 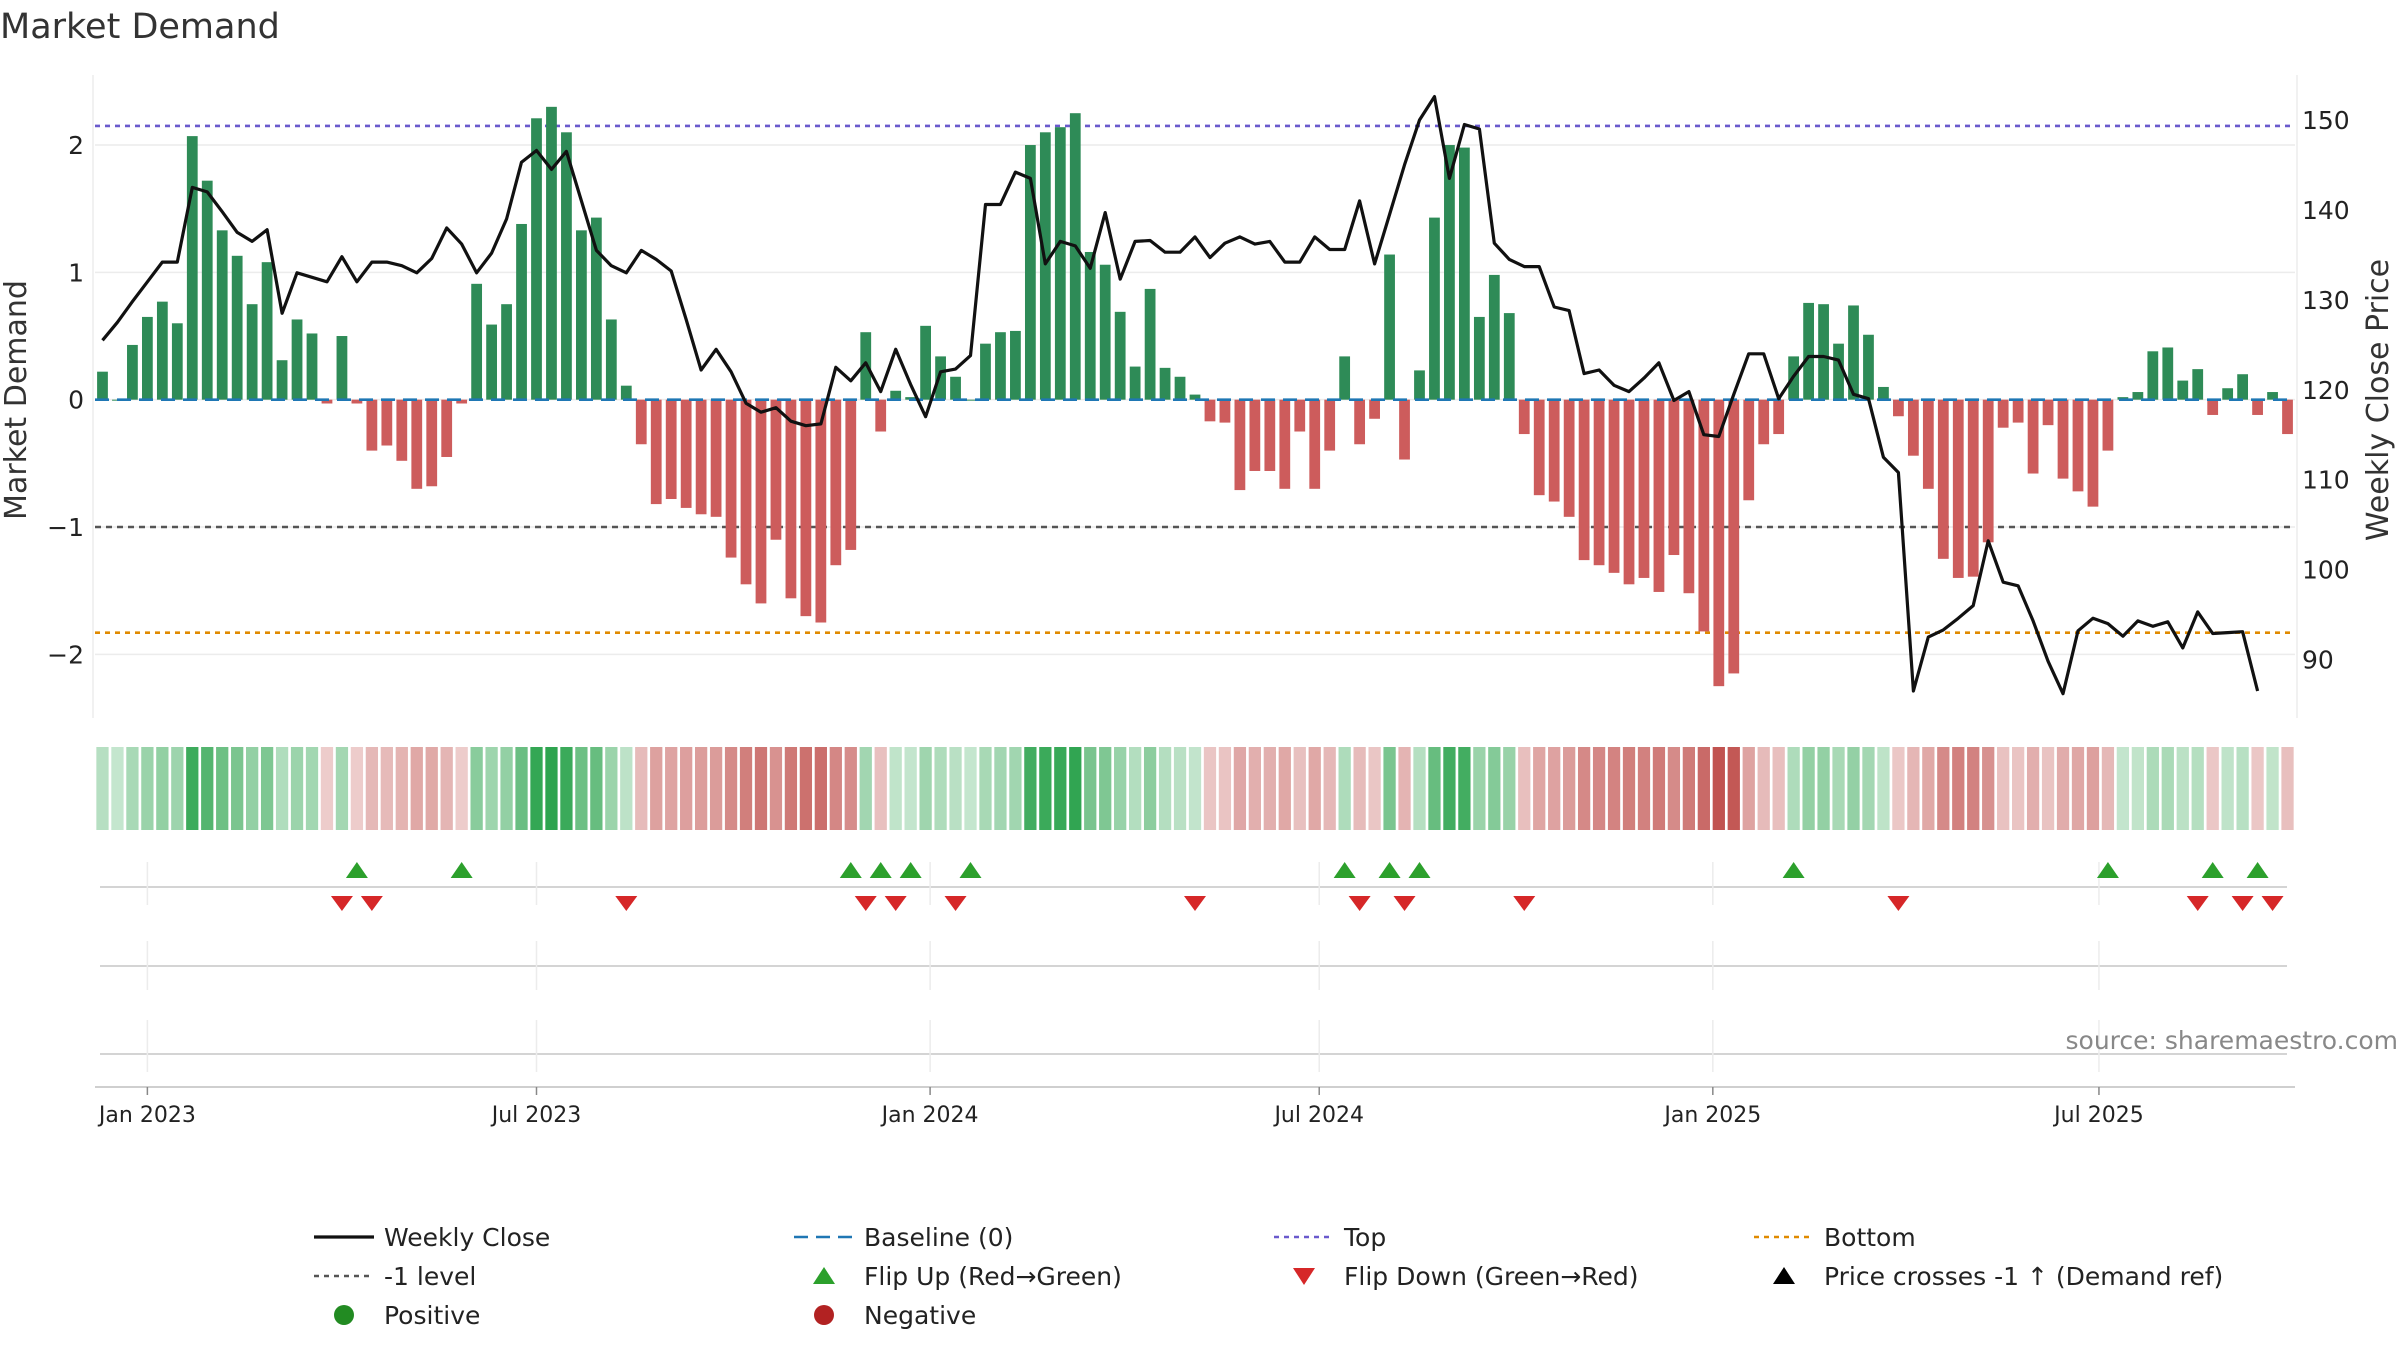 What do you see at coordinates (1364, 1237) in the screenshot?
I see `legend-label: Top` at bounding box center [1364, 1237].